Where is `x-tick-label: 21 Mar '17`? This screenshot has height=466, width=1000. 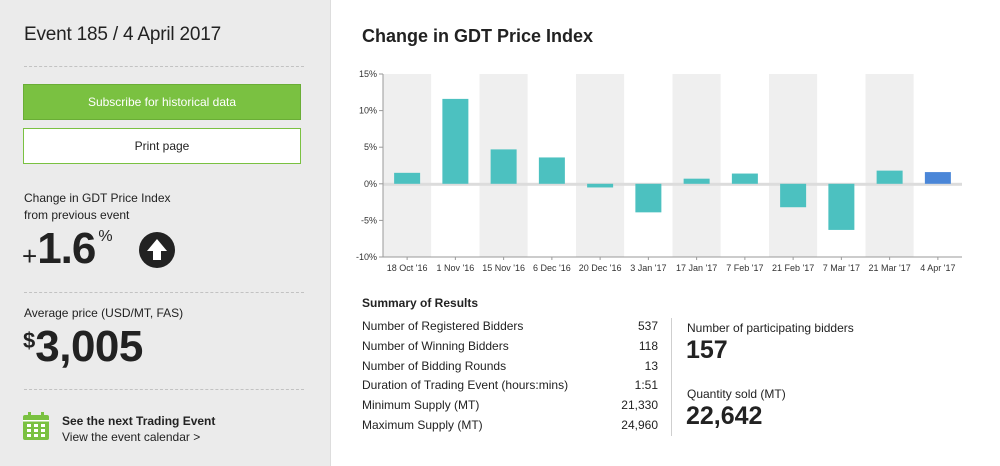
x-tick-label: 21 Mar '17 is located at coordinates (890, 268).